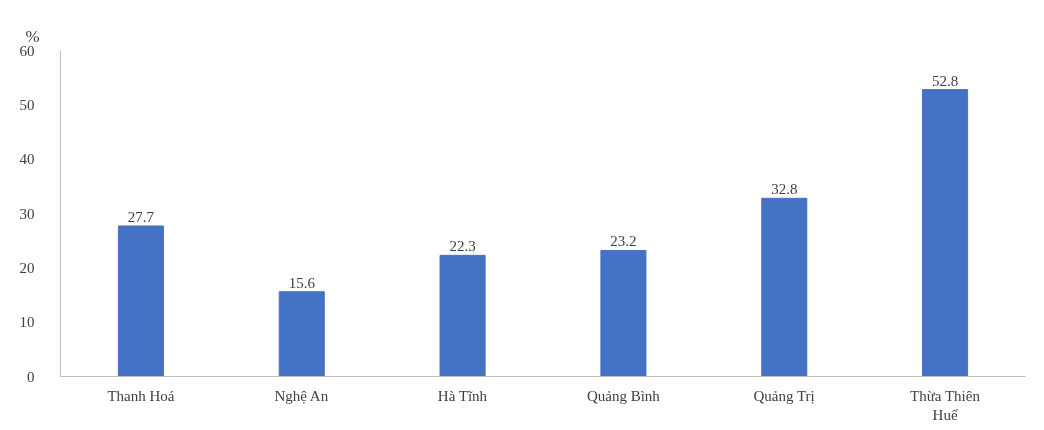  I want to click on x-tick-label: Thừa Thiên Huế, so click(945, 405).